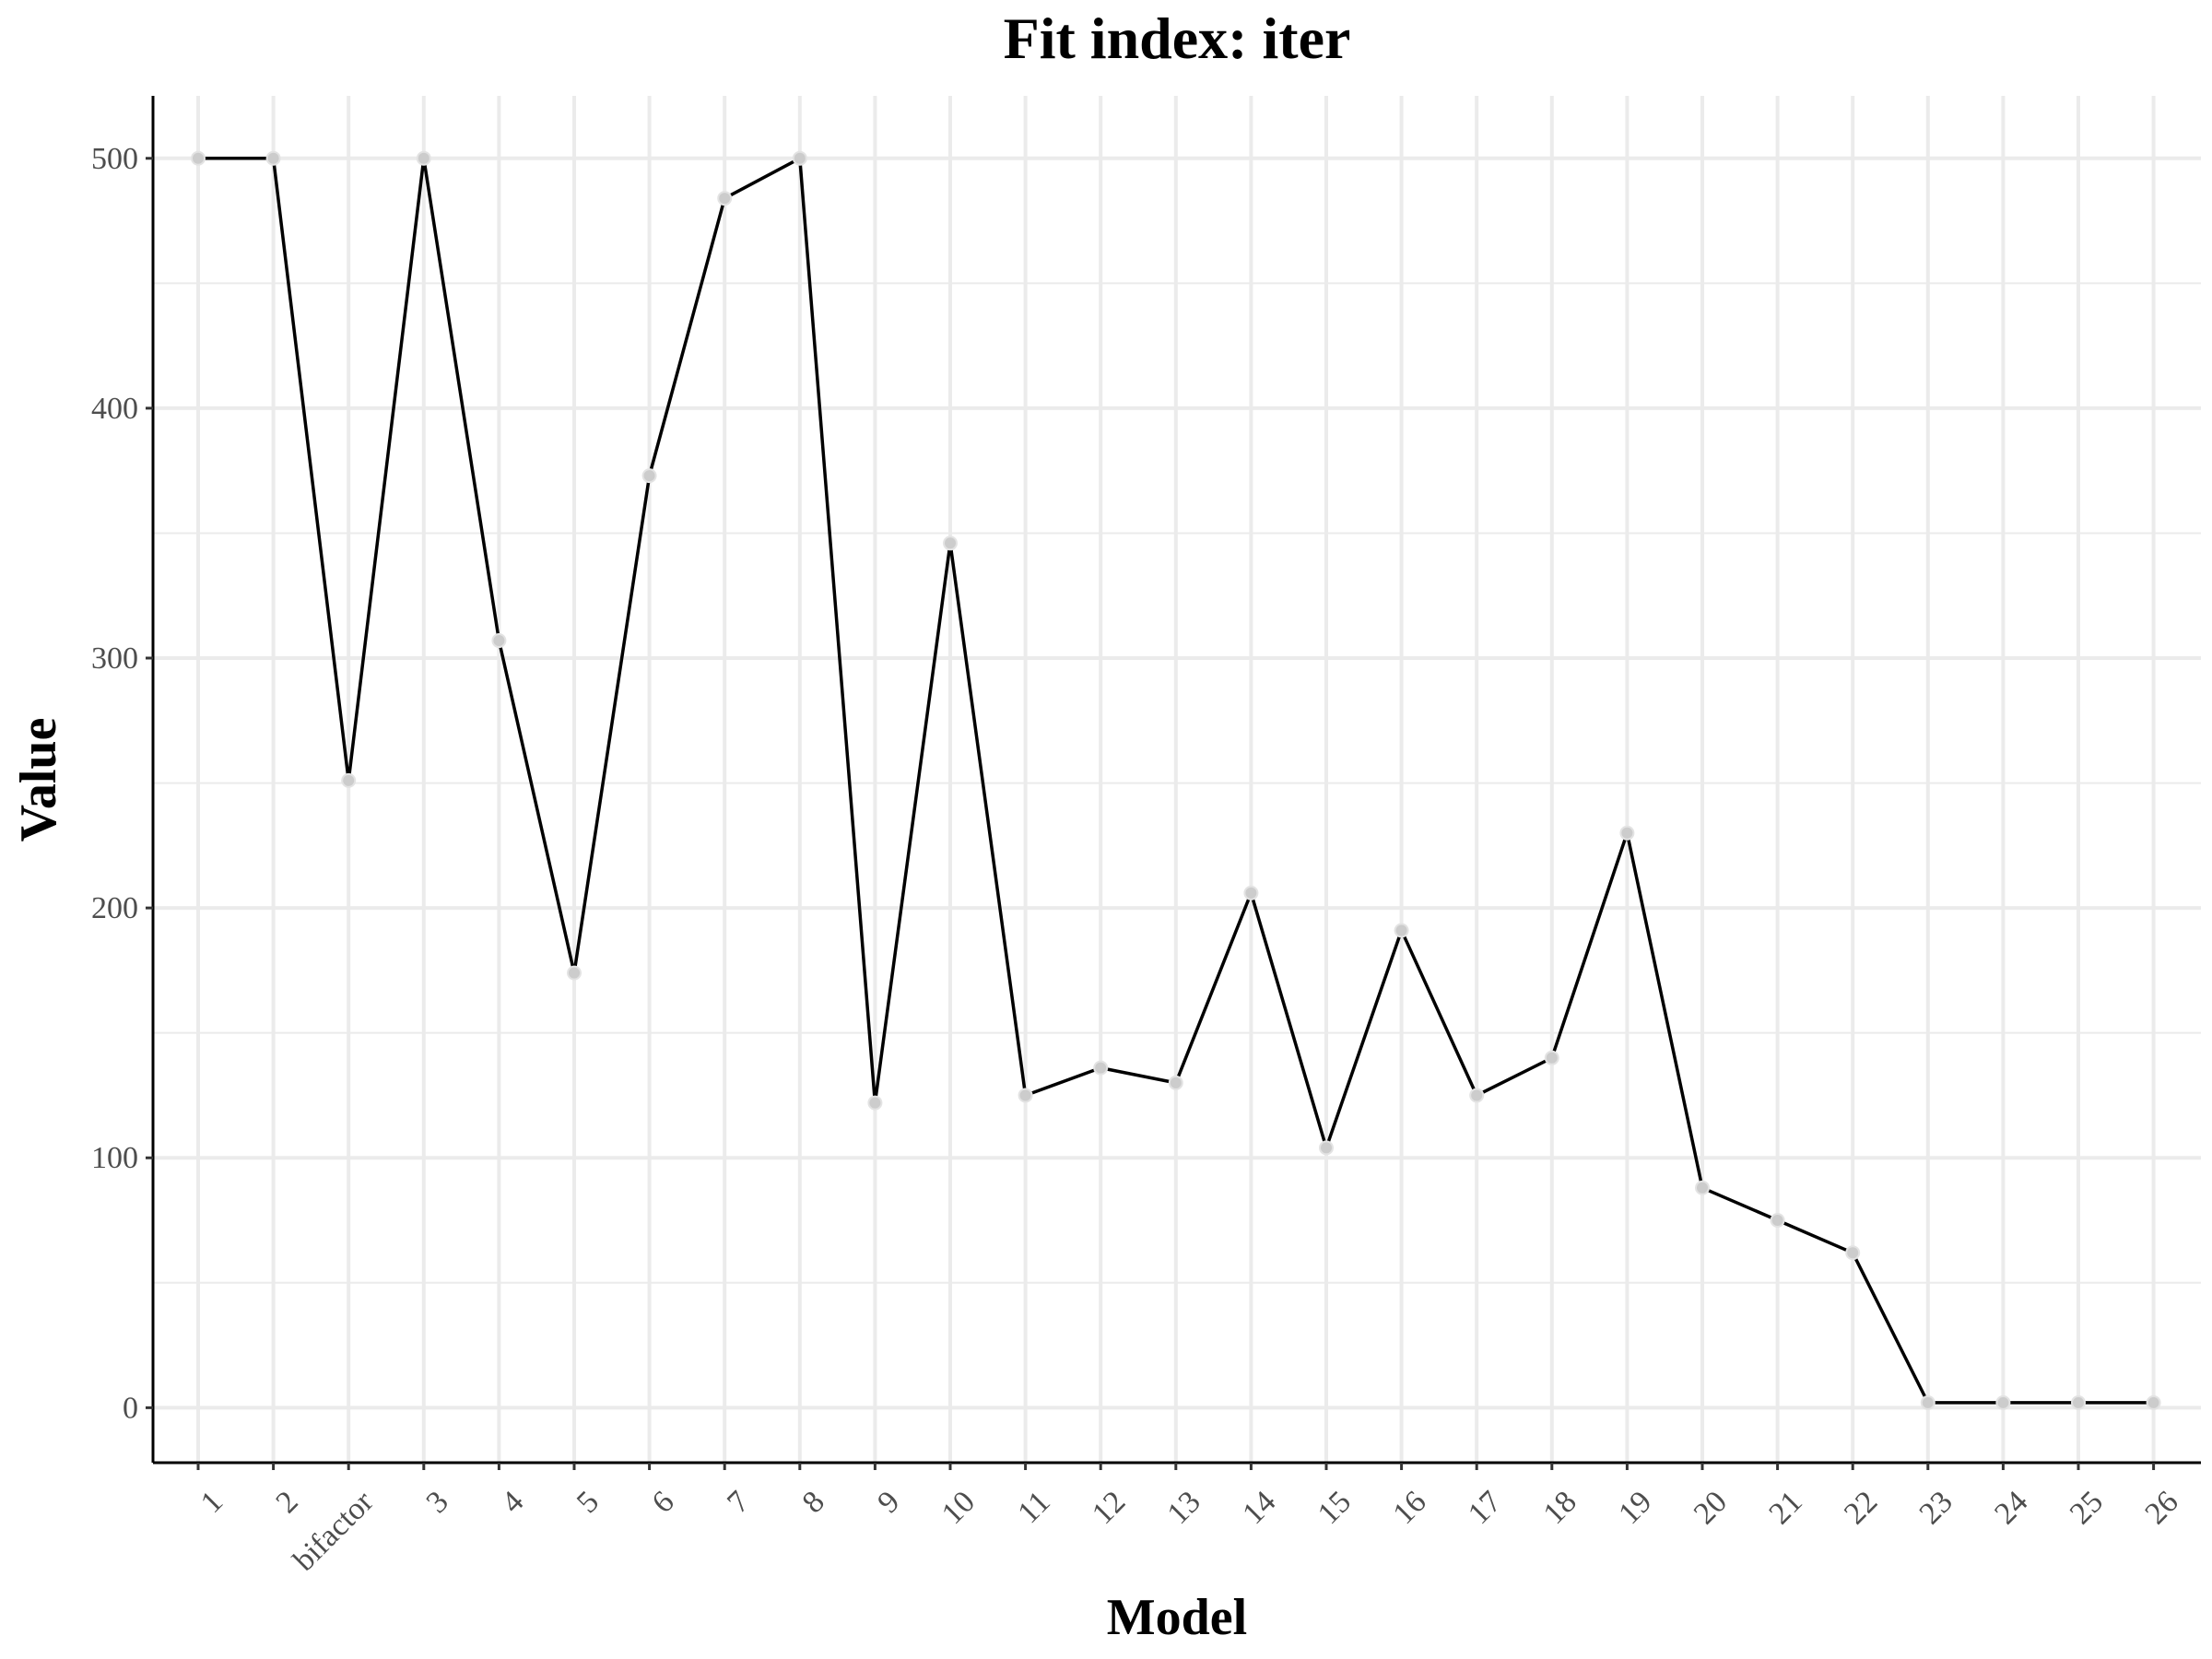 This screenshot has height=1659, width=2212. What do you see at coordinates (122, 783) in the screenshot?
I see `y-ticks: 0 100 200 300 400 500` at bounding box center [122, 783].